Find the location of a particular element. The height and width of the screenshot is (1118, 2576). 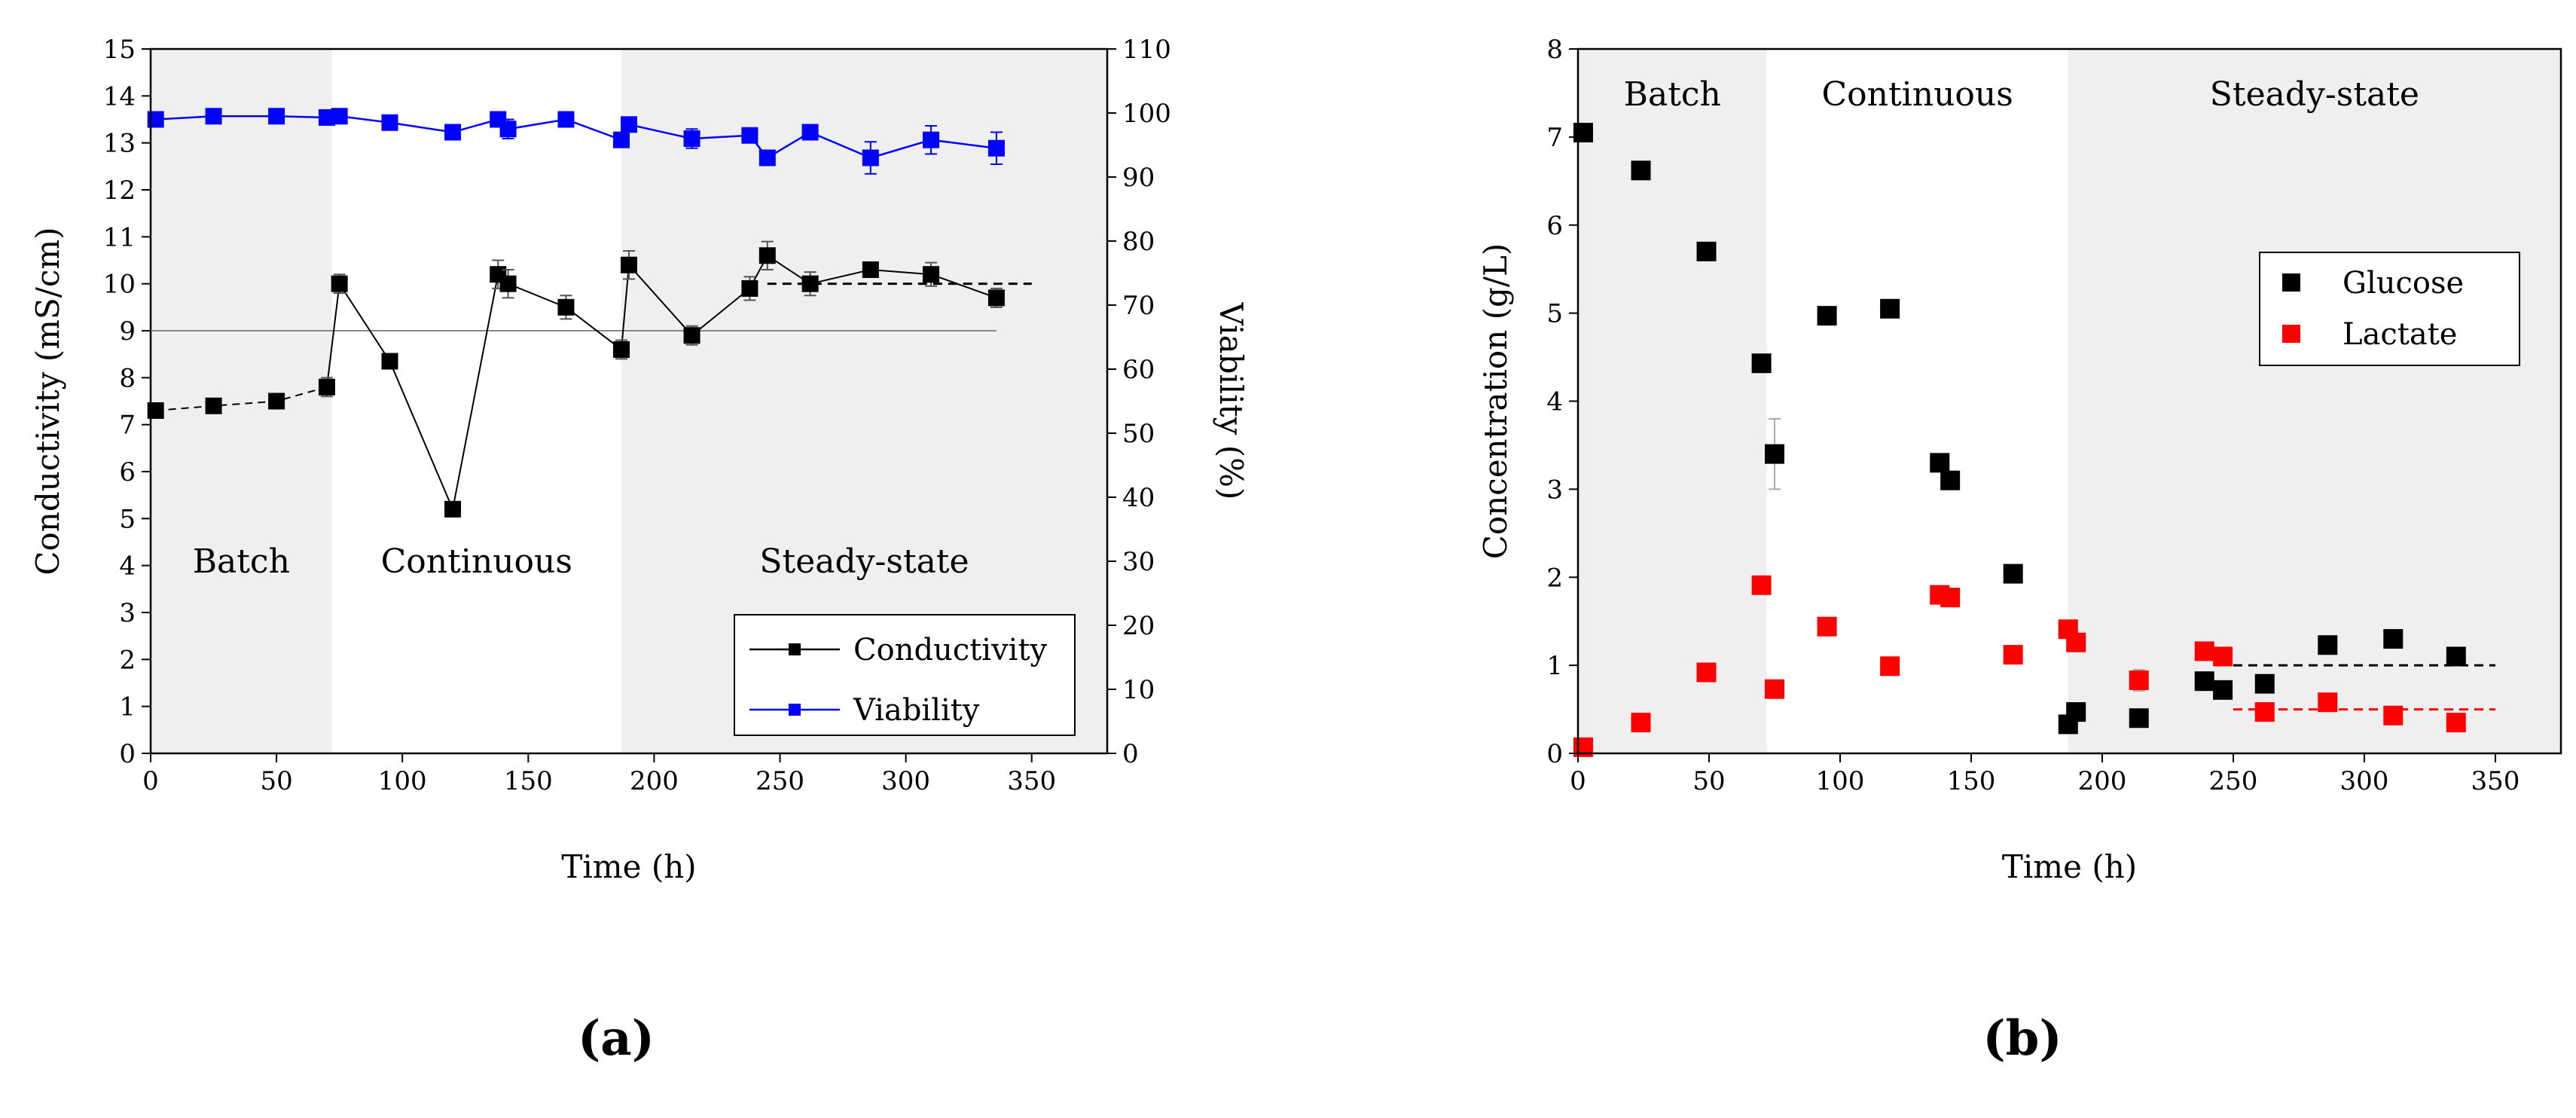

y-tick-label: 5 is located at coordinates (1555, 314).